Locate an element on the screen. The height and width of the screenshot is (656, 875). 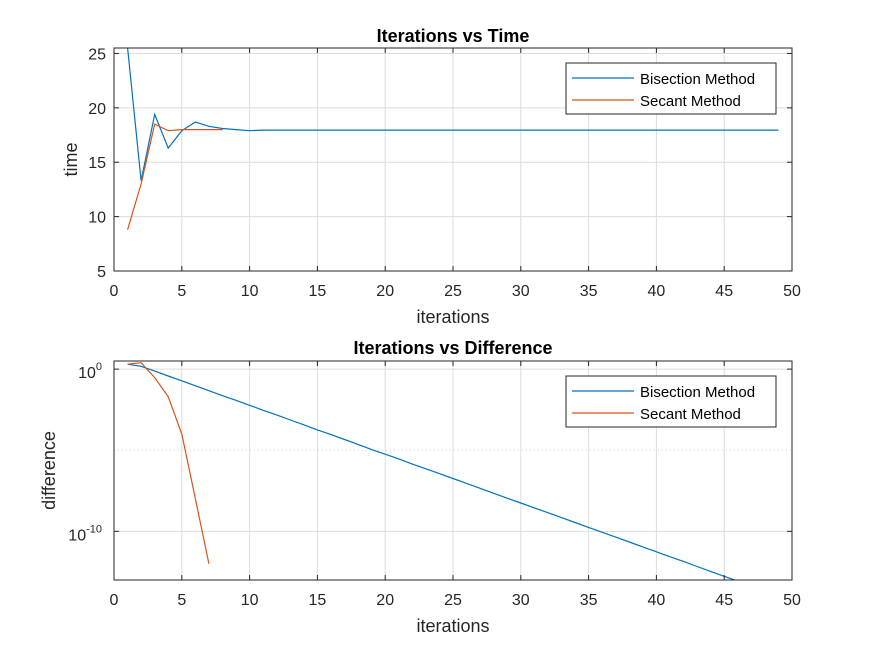
y-tick-label: 10 is located at coordinates (97, 218).